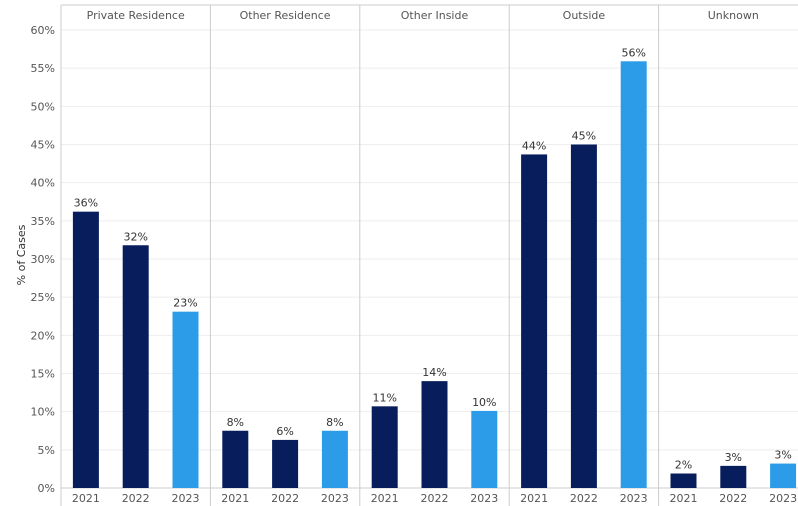  What do you see at coordinates (43, 145) in the screenshot?
I see `y-tick-label: 45%` at bounding box center [43, 145].